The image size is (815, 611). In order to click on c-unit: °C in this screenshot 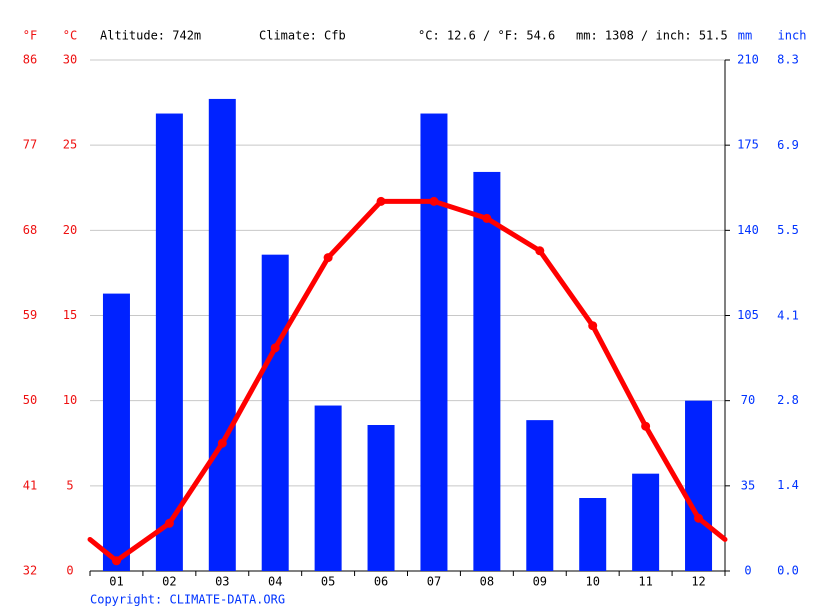, I will do `click(70, 36)`.